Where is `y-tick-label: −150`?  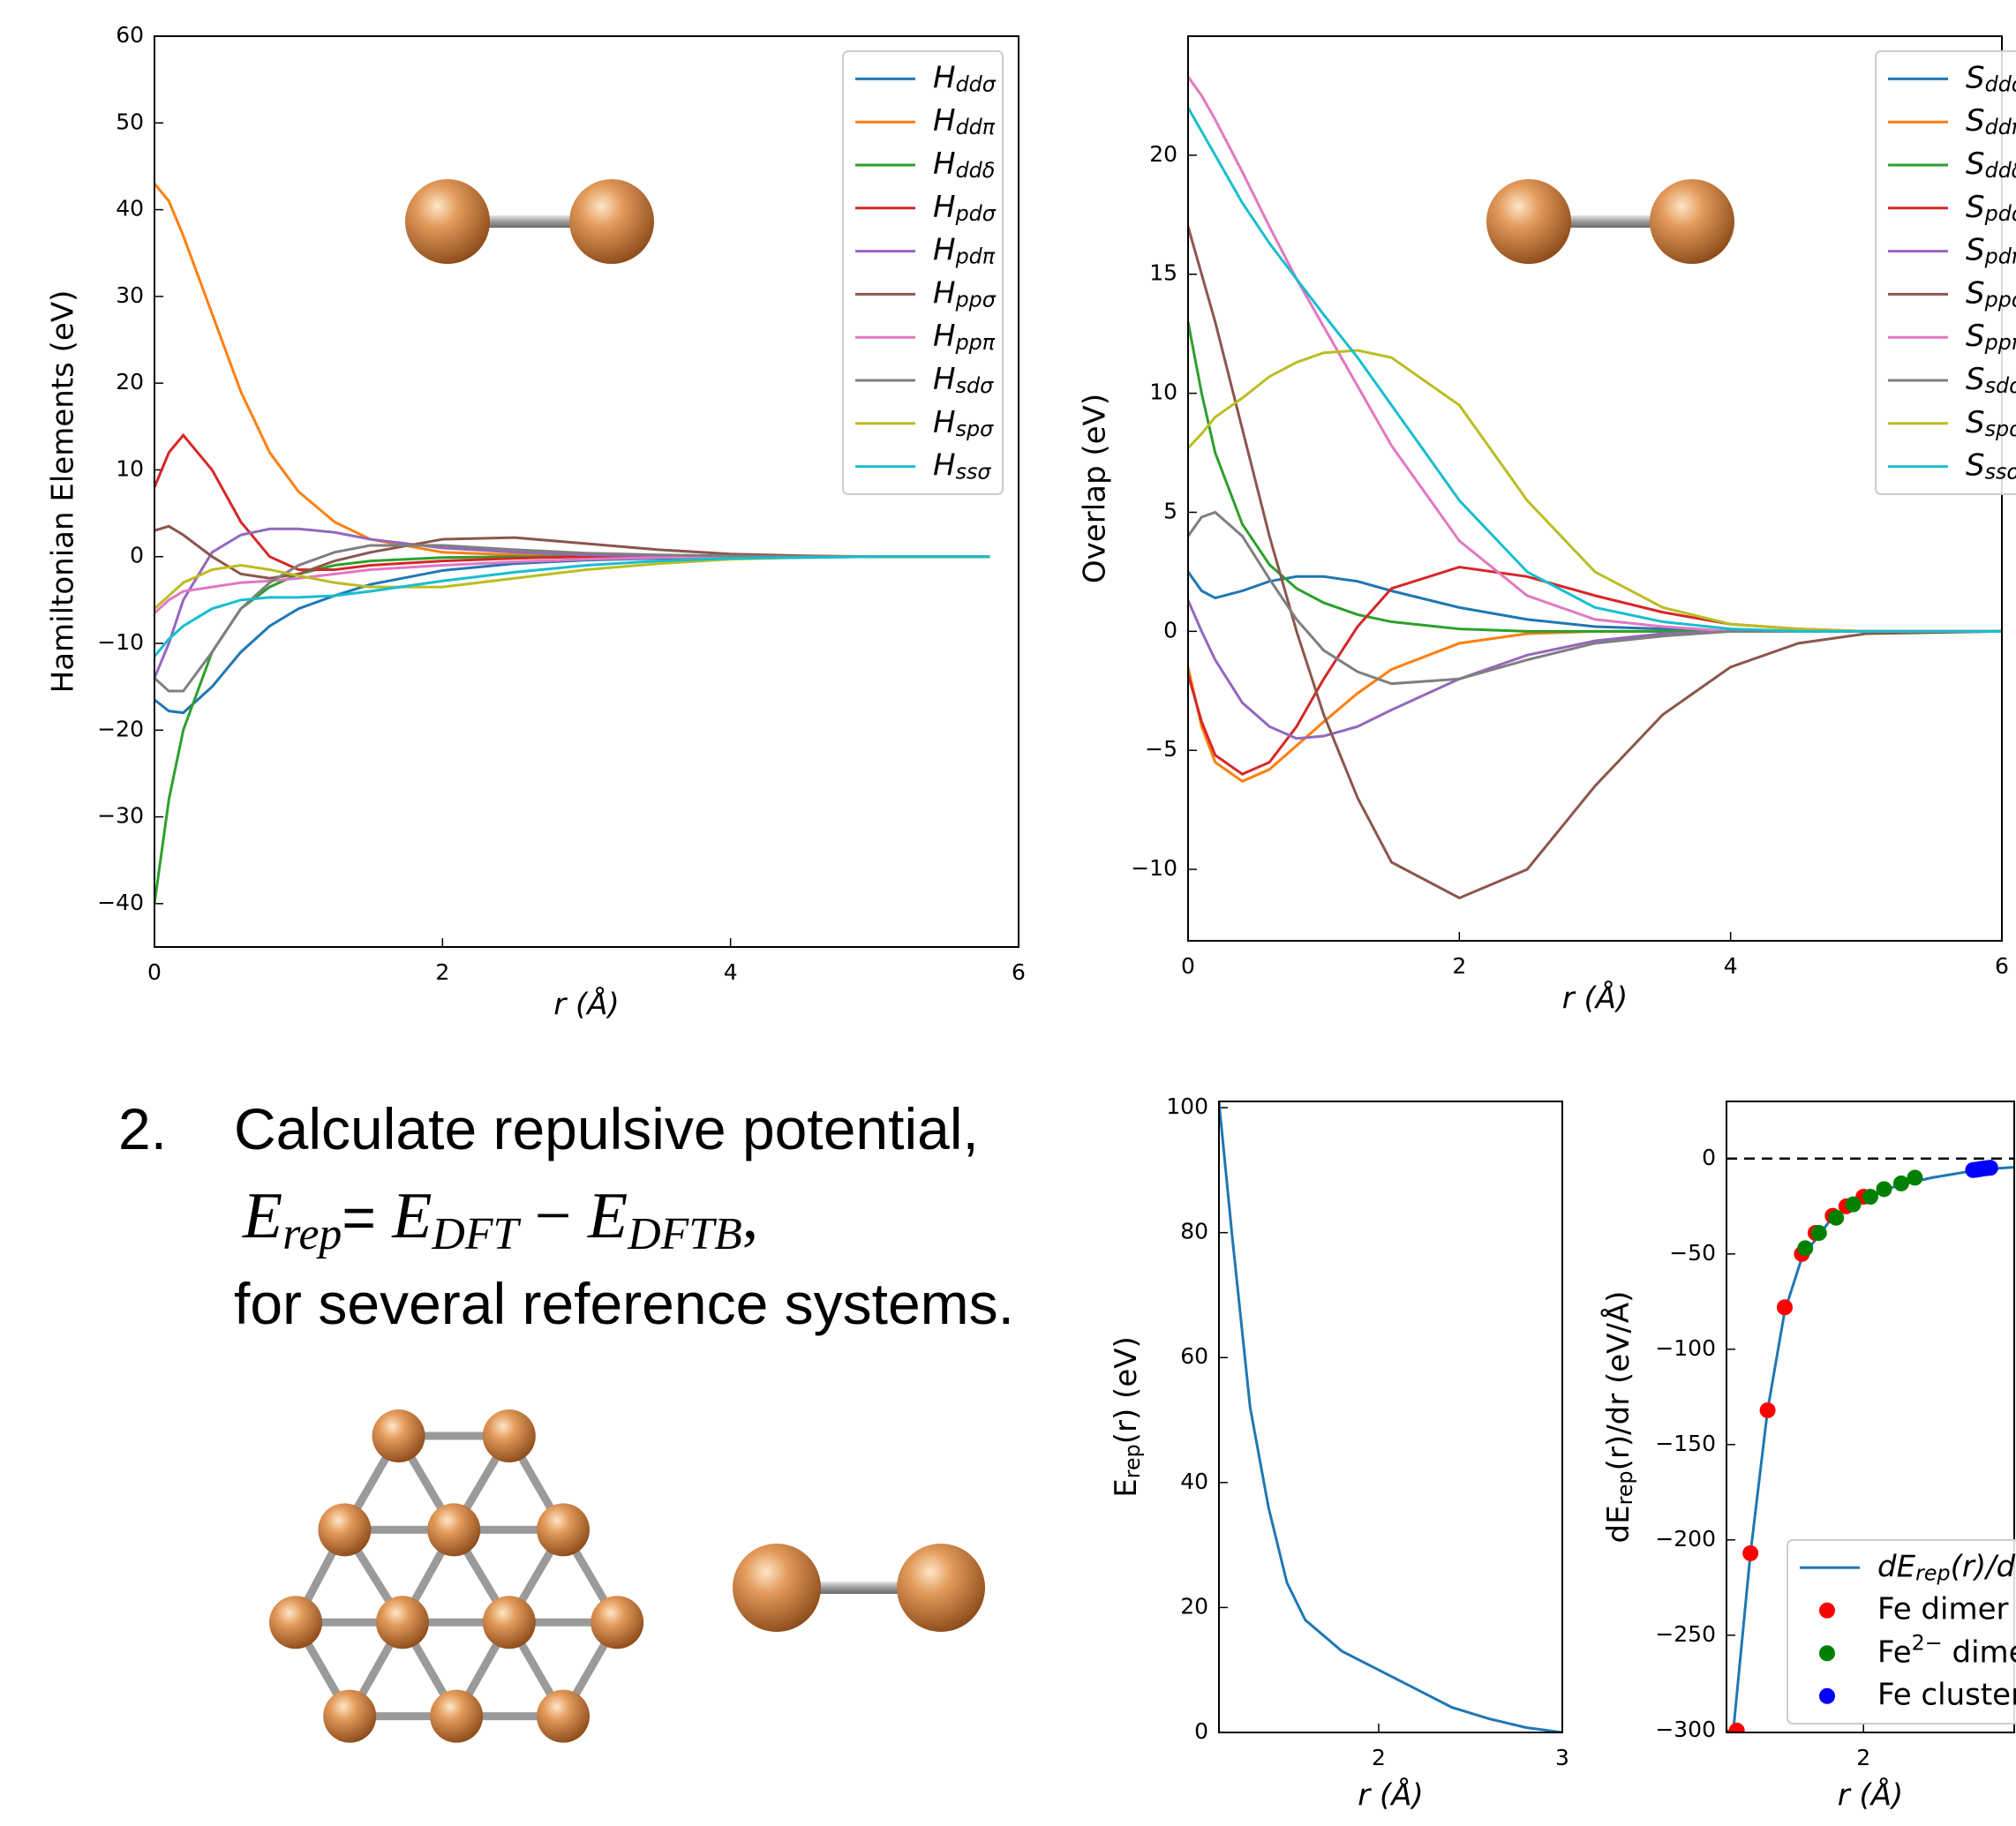
y-tick-label: −150 is located at coordinates (1685, 1444).